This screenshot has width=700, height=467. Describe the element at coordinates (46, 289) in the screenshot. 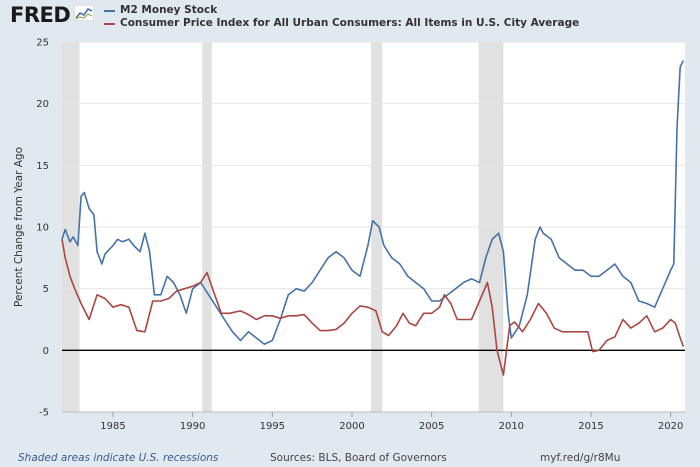

I see `y-tick-label: 5` at that location.